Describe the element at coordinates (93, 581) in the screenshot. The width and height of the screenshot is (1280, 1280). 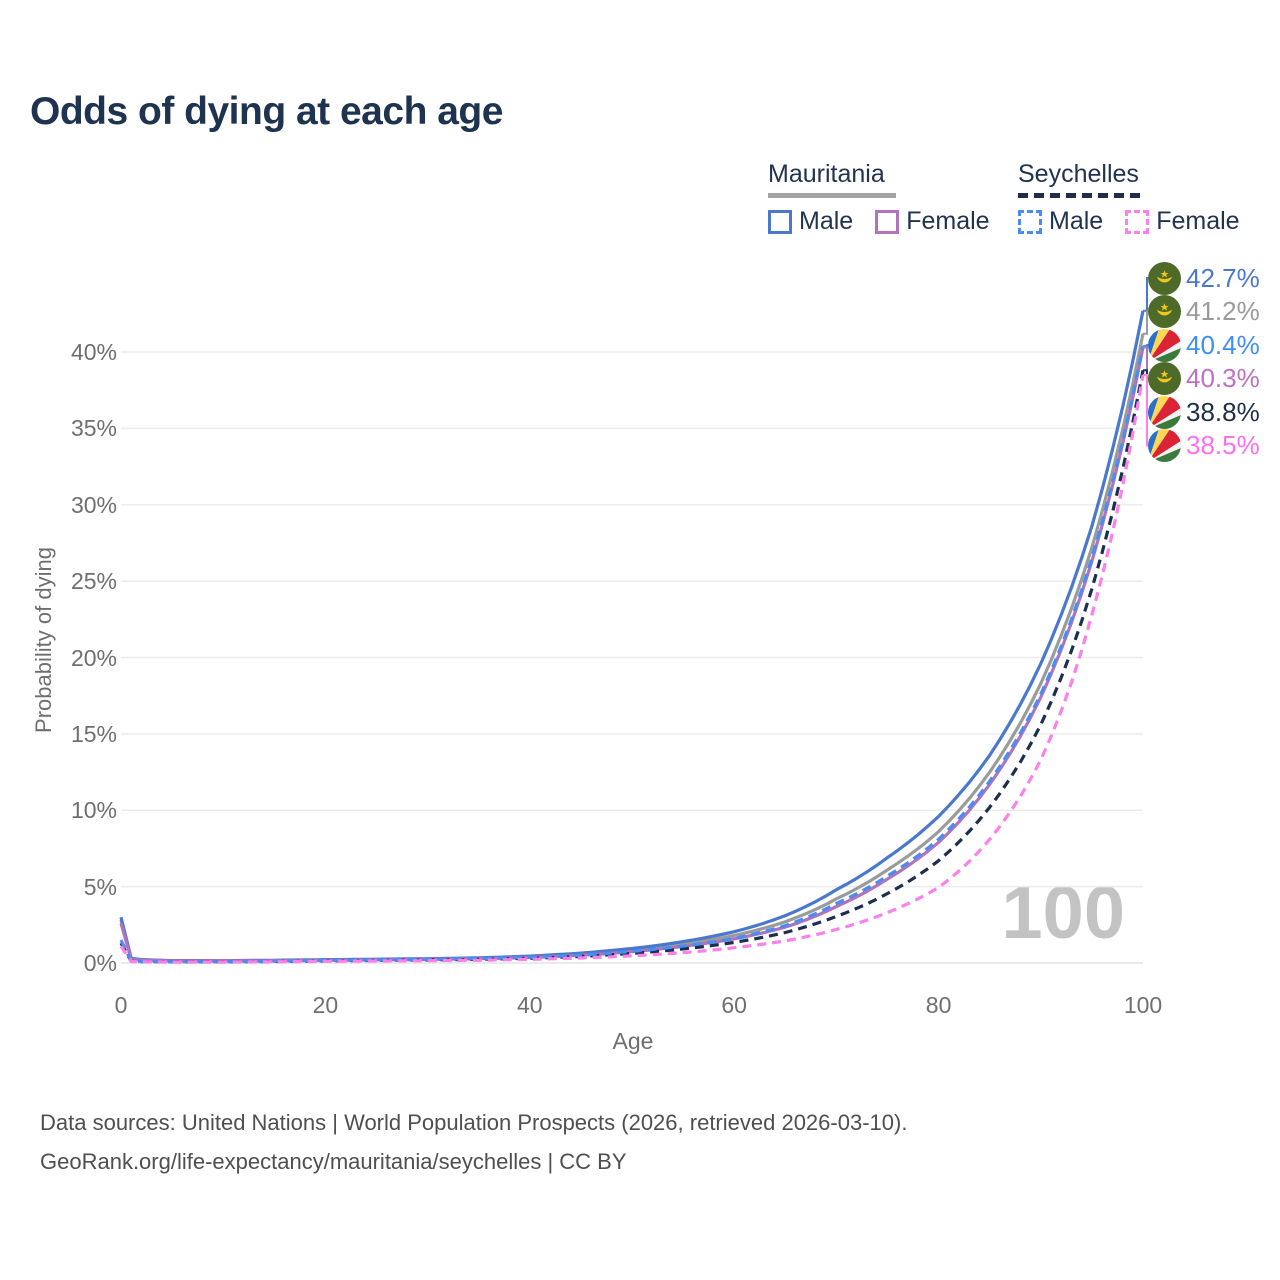
I see `y-tick-label: 25%` at that location.